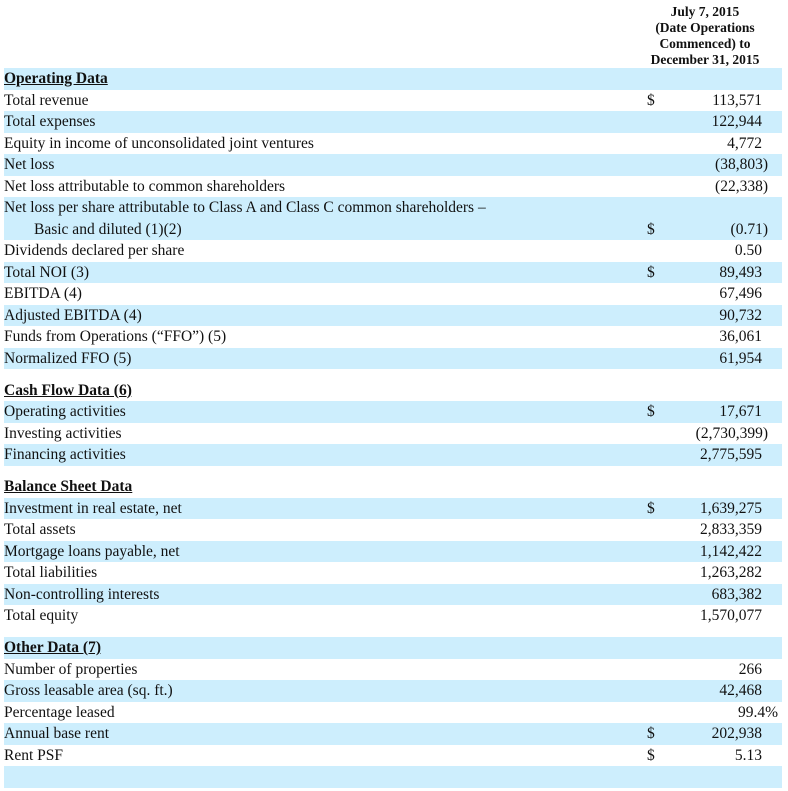 This screenshot has height=791, width=788. What do you see at coordinates (46, 100) in the screenshot?
I see `row-label: Total revenue` at bounding box center [46, 100].